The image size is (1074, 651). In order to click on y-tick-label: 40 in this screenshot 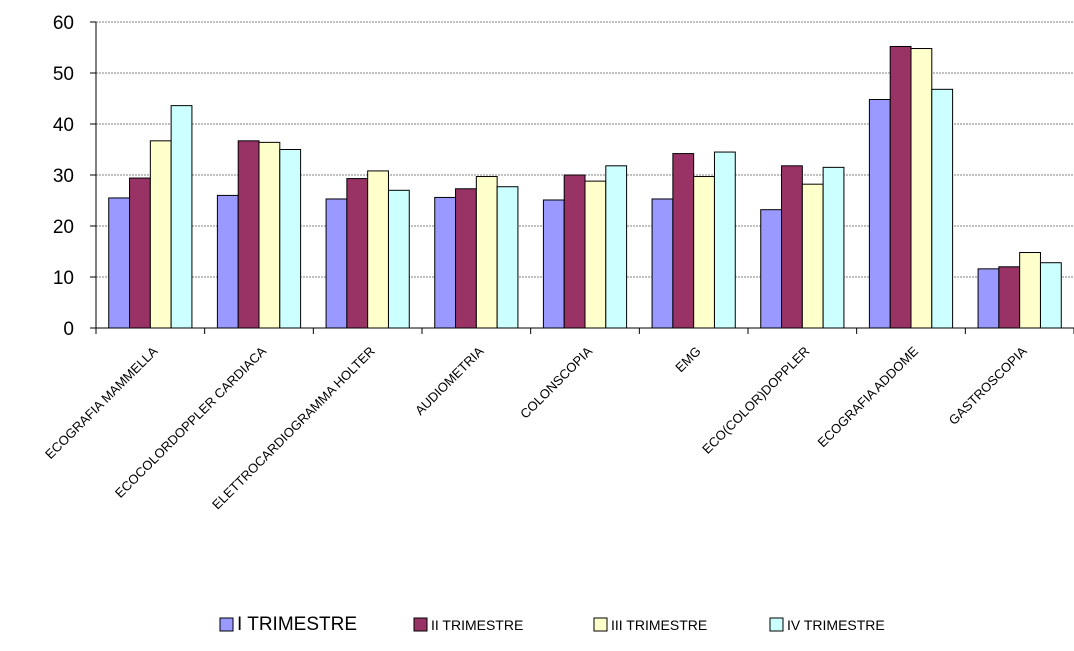, I will do `click(63, 125)`.